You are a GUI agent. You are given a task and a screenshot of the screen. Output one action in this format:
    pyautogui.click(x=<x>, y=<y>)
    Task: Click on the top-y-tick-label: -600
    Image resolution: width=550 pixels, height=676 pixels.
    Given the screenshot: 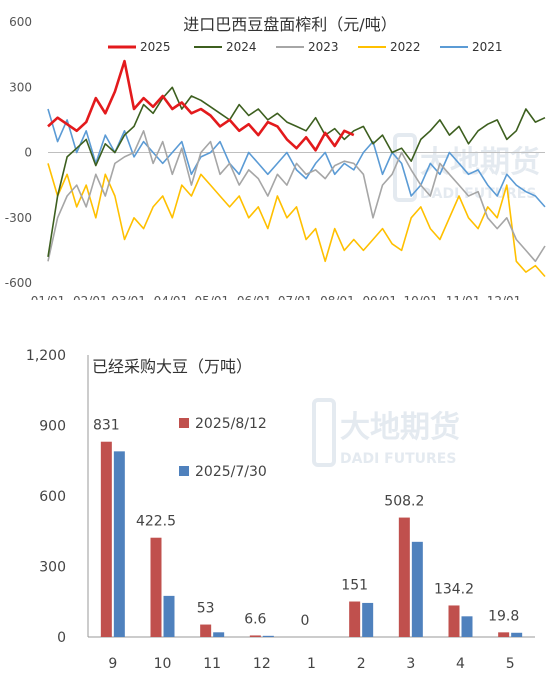 What is the action you would take?
    pyautogui.click(x=18, y=283)
    